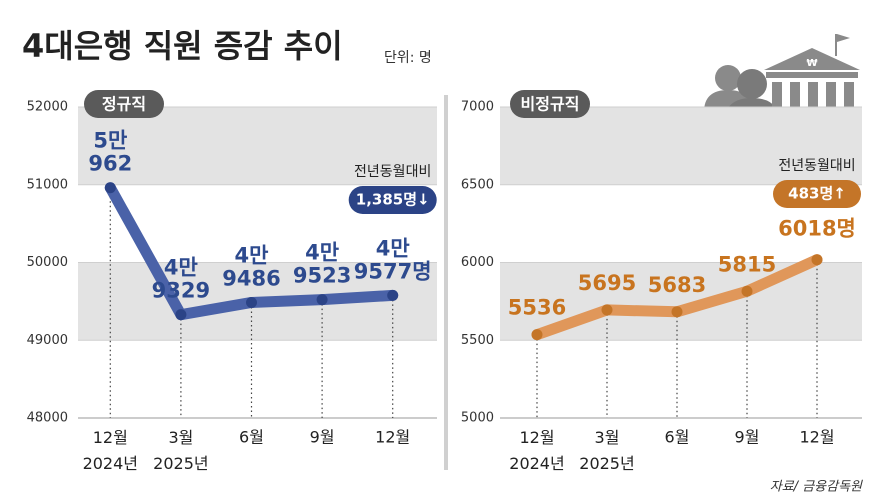 This screenshot has height=503, width=873. Describe the element at coordinates (477, 340) in the screenshot. I see `y-tick-label: 5500` at that location.